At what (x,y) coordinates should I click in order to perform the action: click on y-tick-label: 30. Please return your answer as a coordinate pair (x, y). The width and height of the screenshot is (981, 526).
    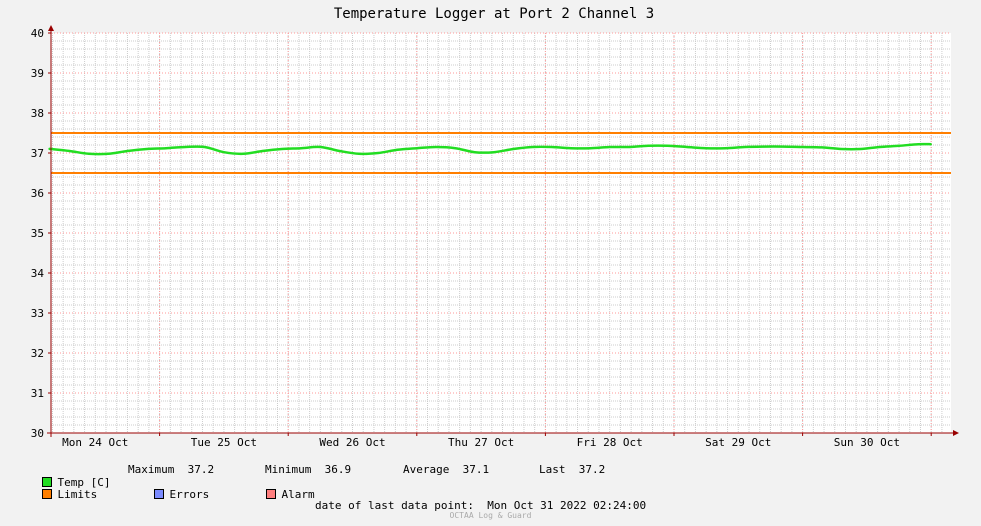
    Looking at the image, I should click on (37, 433).